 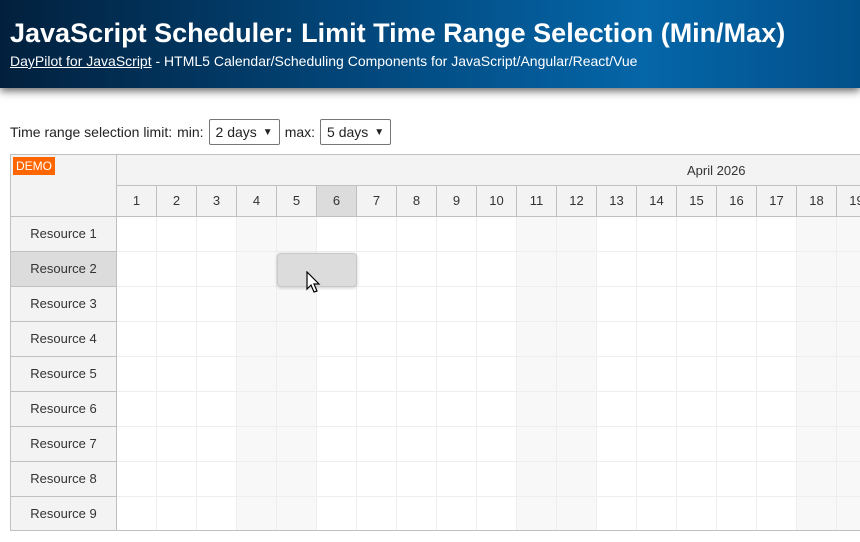 What do you see at coordinates (64, 409) in the screenshot?
I see `resource-row-header: Resource 6` at bounding box center [64, 409].